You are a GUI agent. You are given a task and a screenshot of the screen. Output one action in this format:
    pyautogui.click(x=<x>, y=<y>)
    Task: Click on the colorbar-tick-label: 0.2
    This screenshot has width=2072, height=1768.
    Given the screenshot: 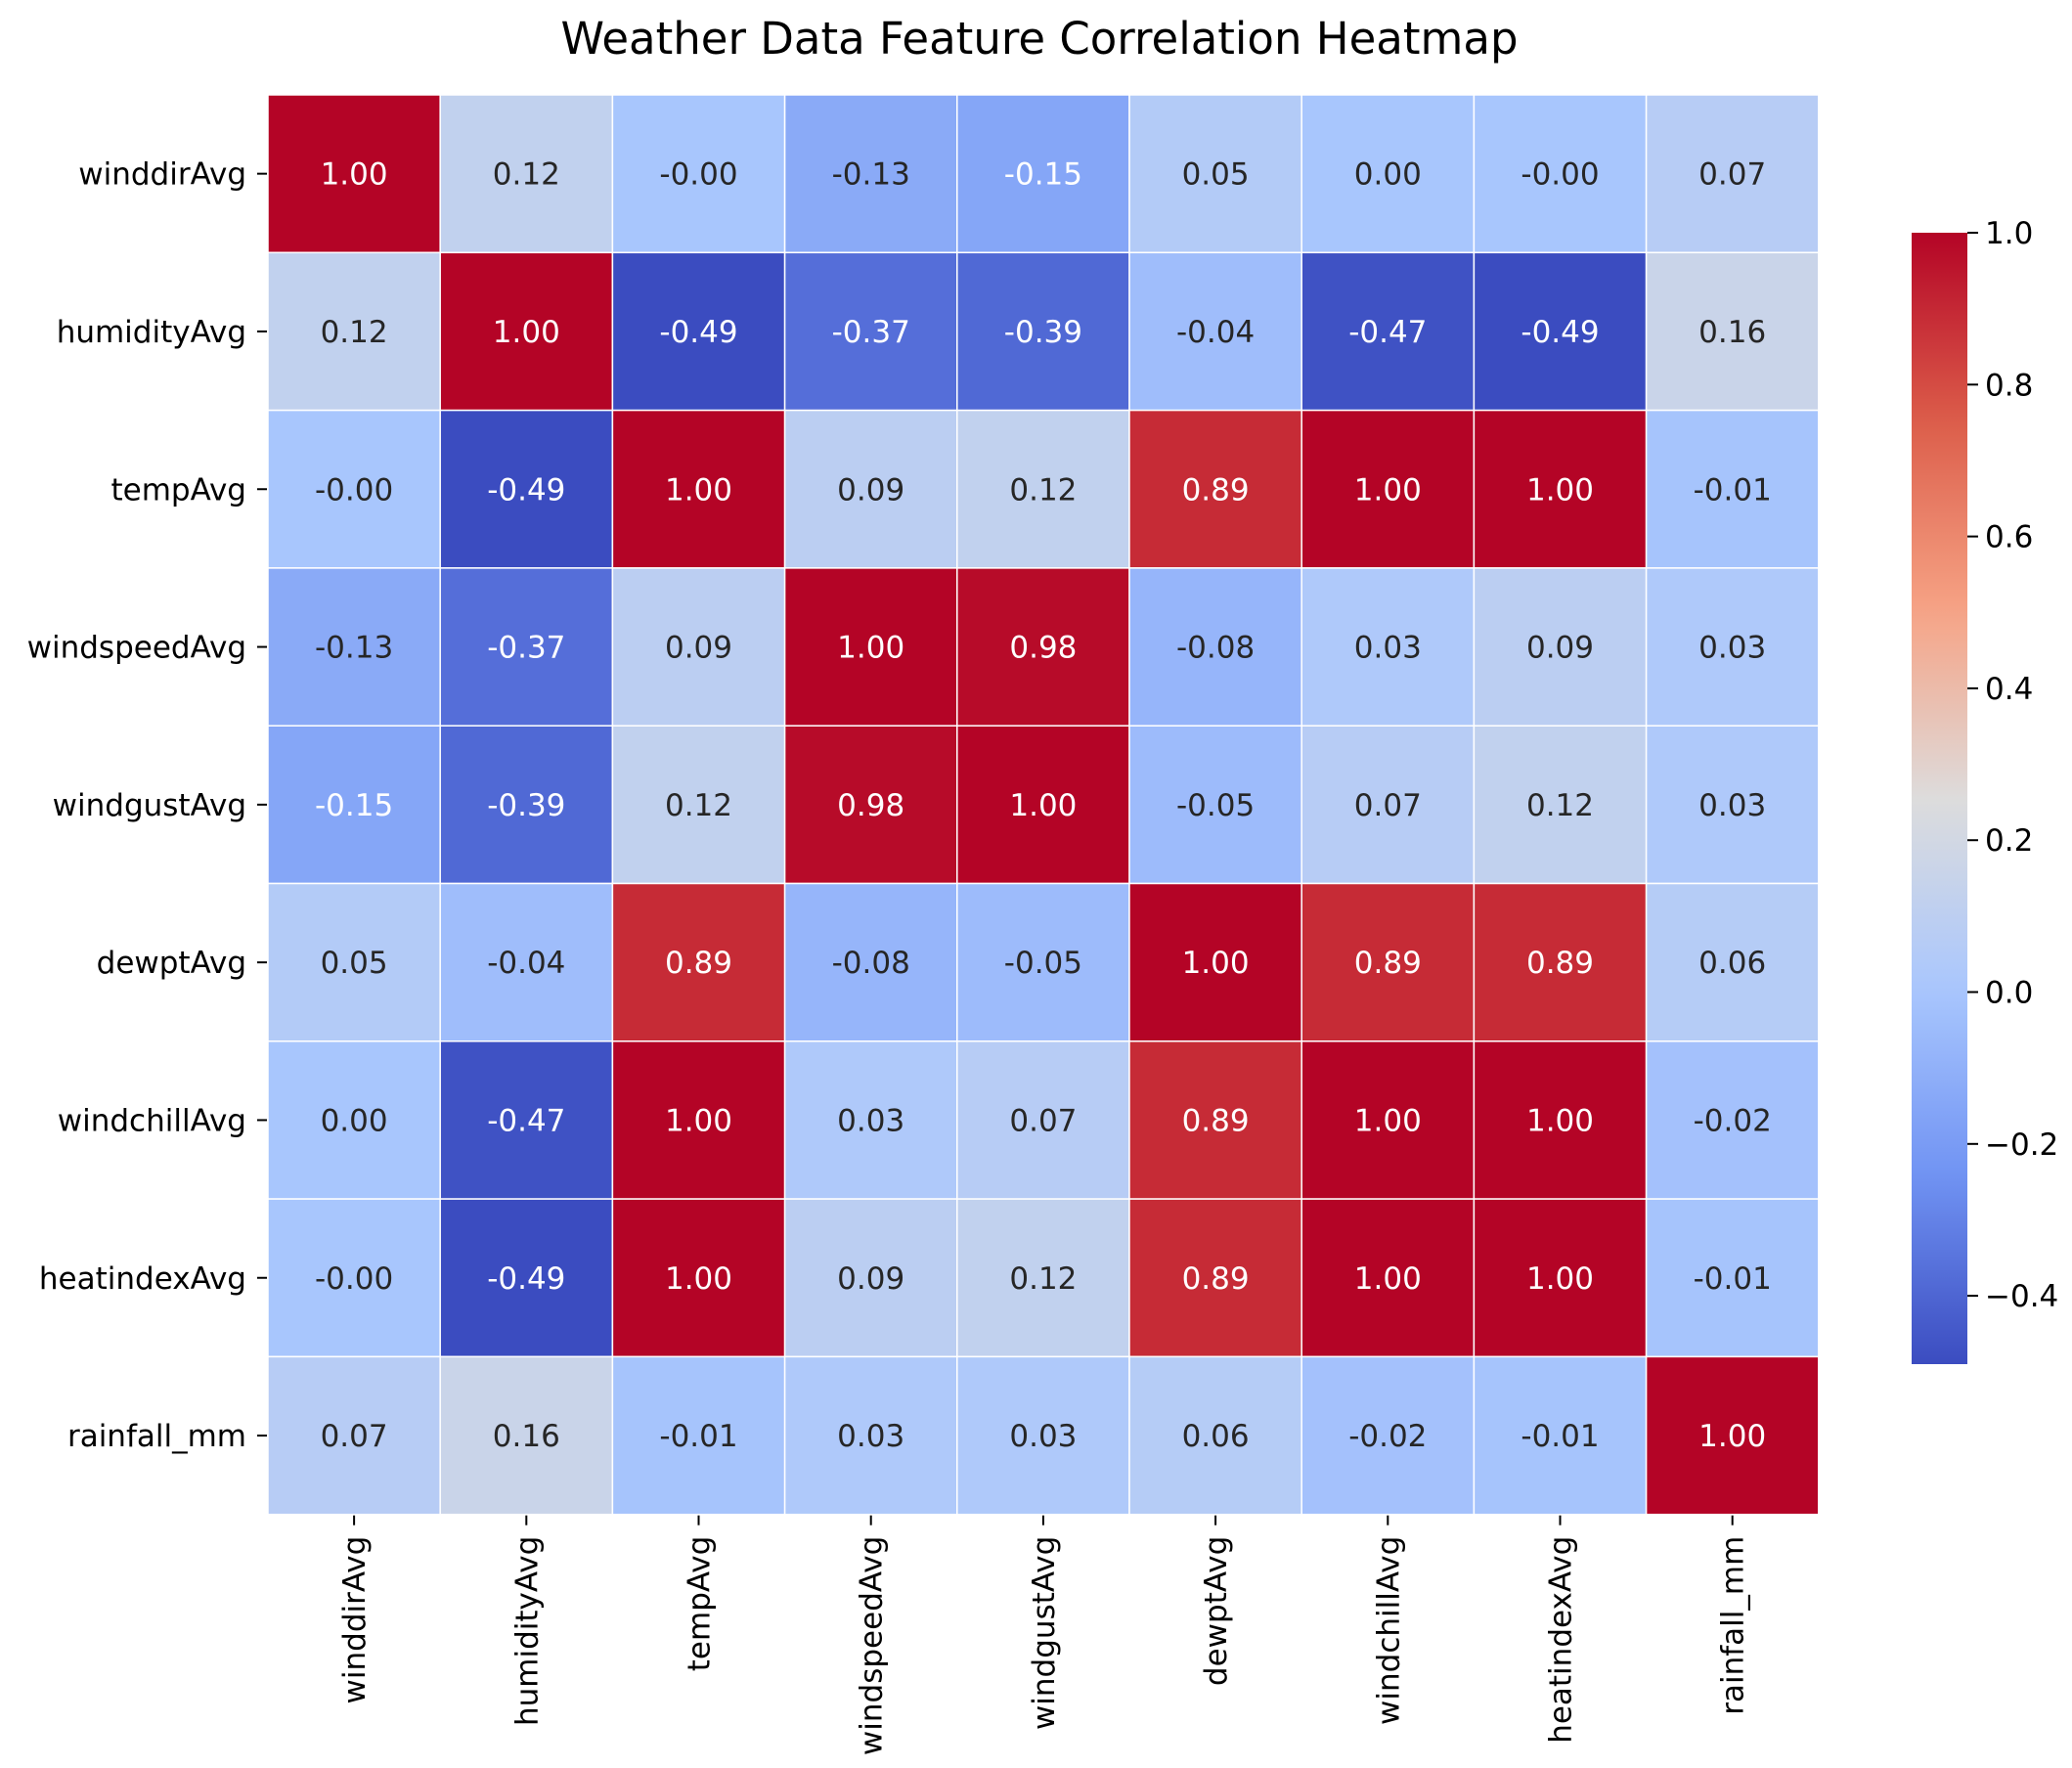 What is the action you would take?
    pyautogui.click(x=2009, y=841)
    